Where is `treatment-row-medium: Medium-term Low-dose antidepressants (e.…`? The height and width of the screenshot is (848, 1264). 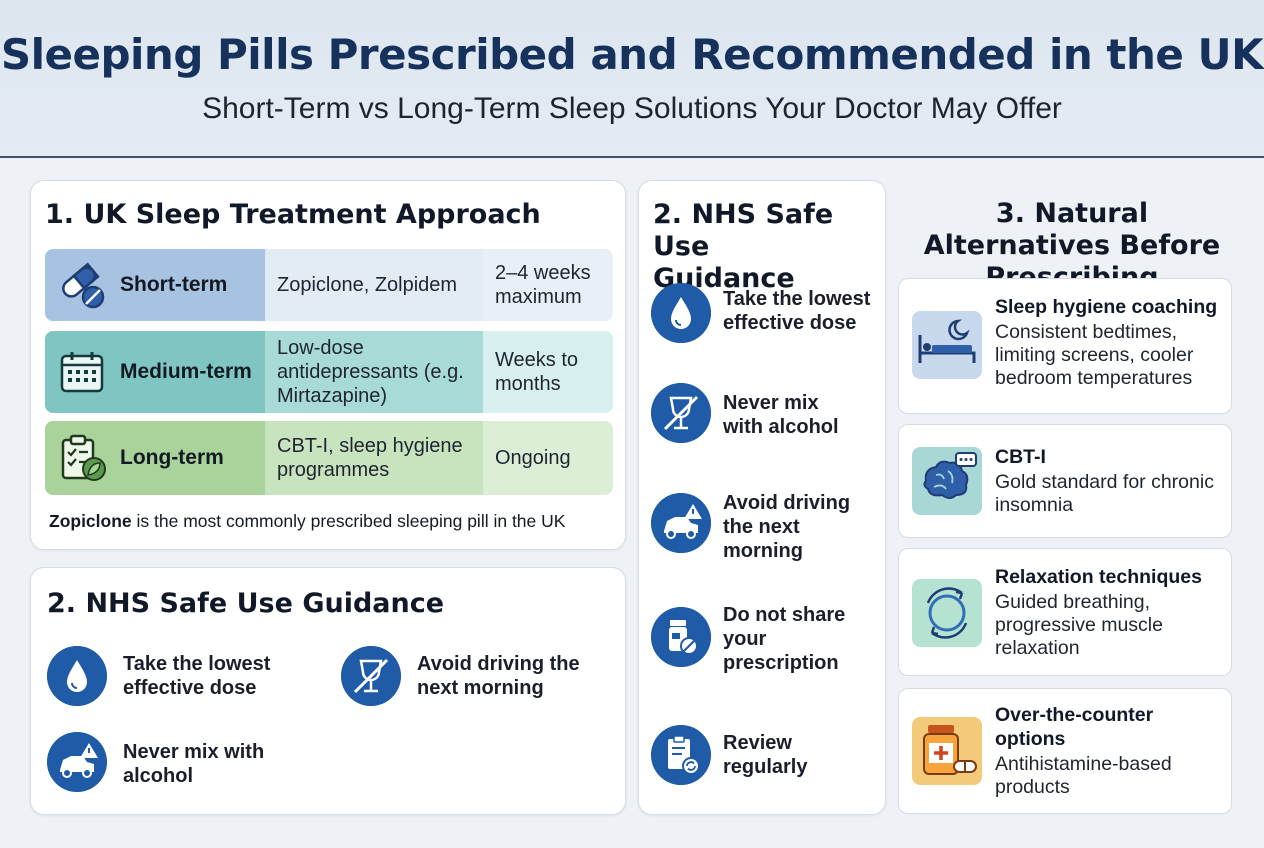 treatment-row-medium: Medium-term Low-dose antidepressants (e.… is located at coordinates (329, 372).